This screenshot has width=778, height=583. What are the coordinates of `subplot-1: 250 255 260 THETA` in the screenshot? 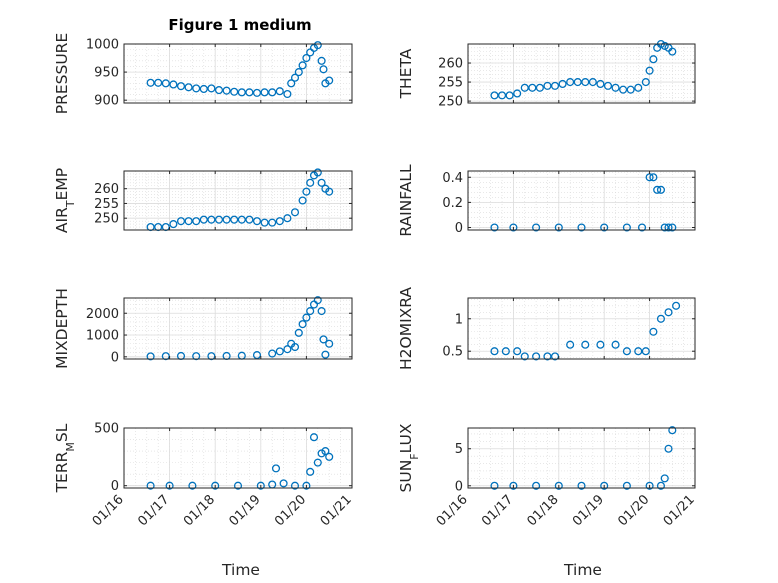 It's located at (546, 74).